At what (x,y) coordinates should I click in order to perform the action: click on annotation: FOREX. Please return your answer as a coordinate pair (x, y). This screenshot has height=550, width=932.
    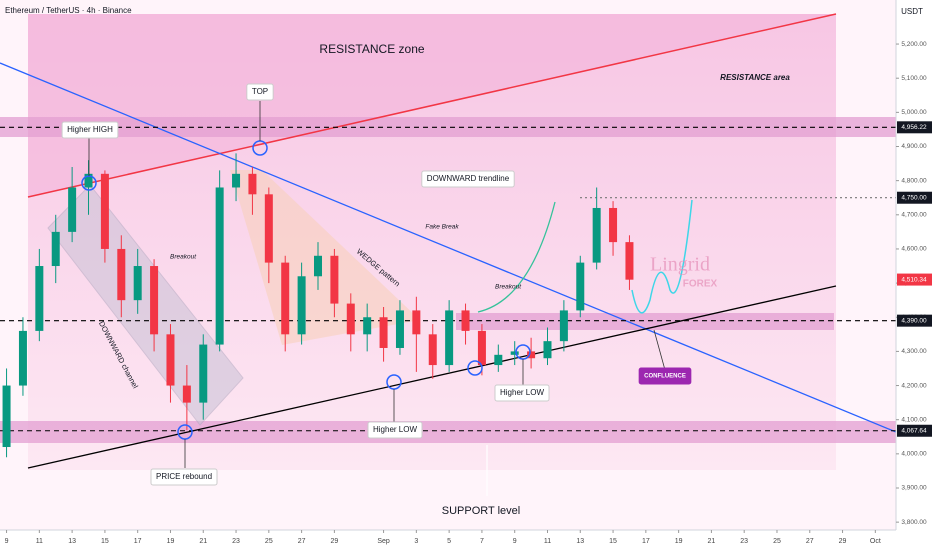
    Looking at the image, I should click on (700, 284).